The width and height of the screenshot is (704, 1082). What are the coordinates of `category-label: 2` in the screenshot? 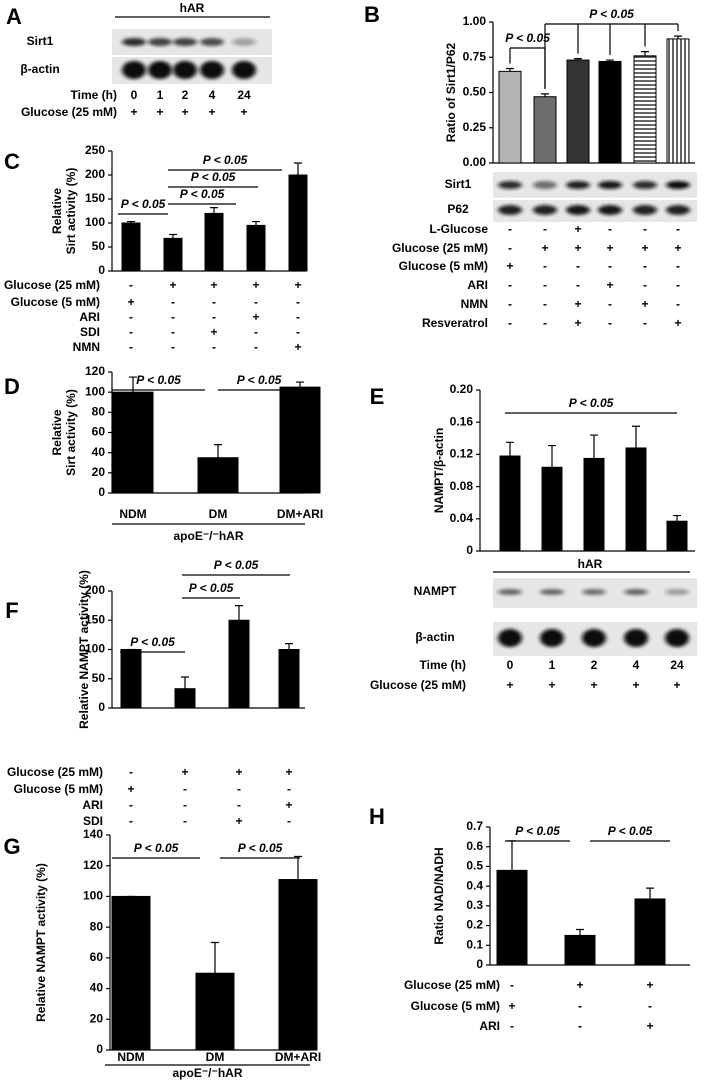 It's located at (594, 665).